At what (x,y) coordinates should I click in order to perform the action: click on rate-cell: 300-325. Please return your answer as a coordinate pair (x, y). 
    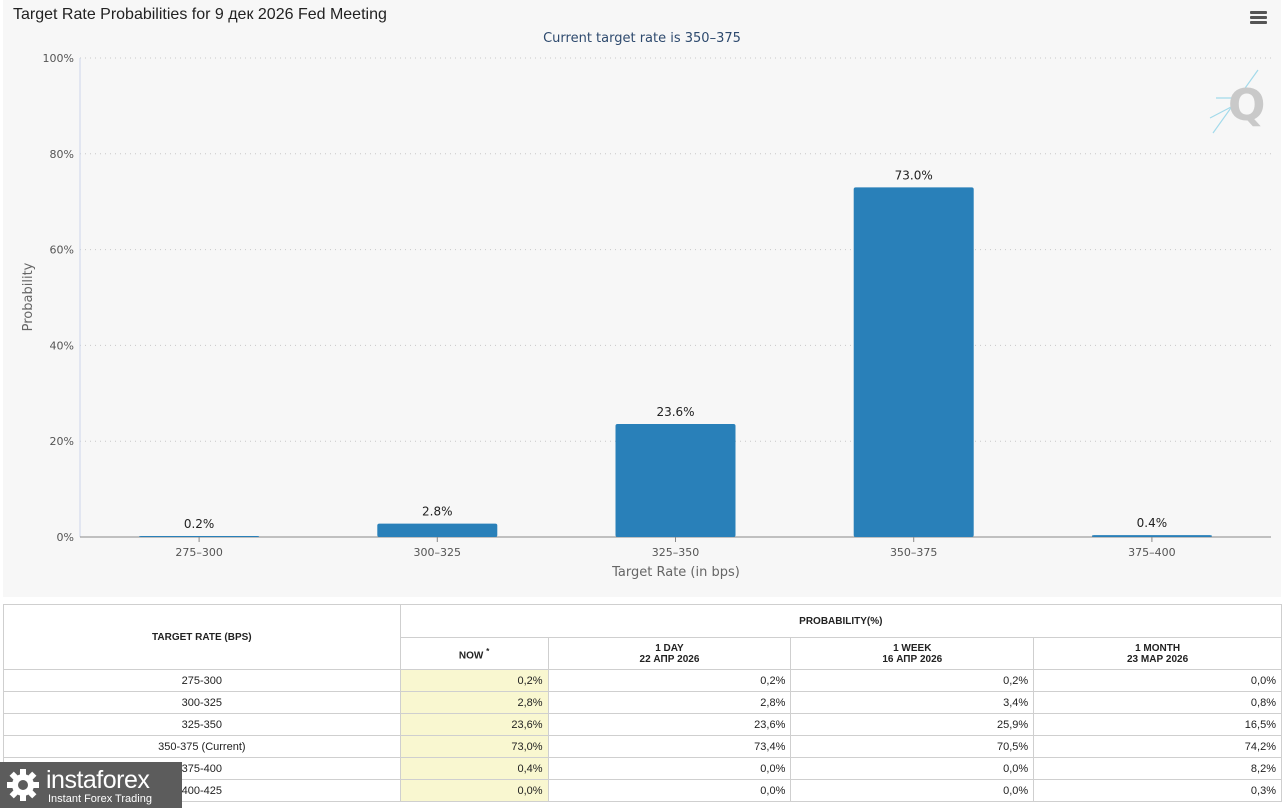
    Looking at the image, I should click on (202, 702).